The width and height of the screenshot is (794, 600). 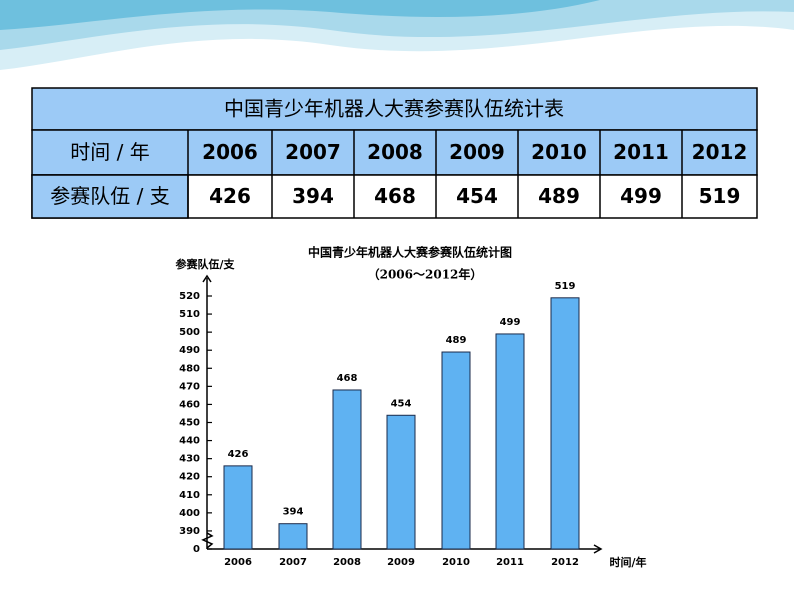 I want to click on x-axis-label: 时间/年, so click(x=627, y=562).